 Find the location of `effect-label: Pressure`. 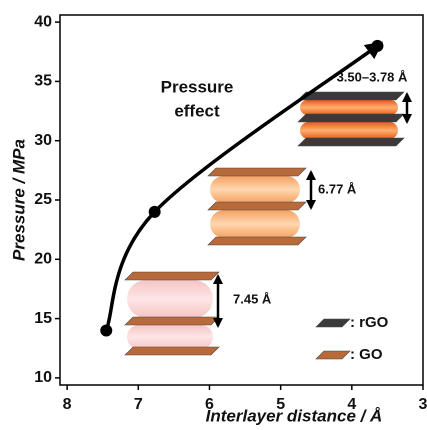

effect-label: Pressure is located at coordinates (197, 86).